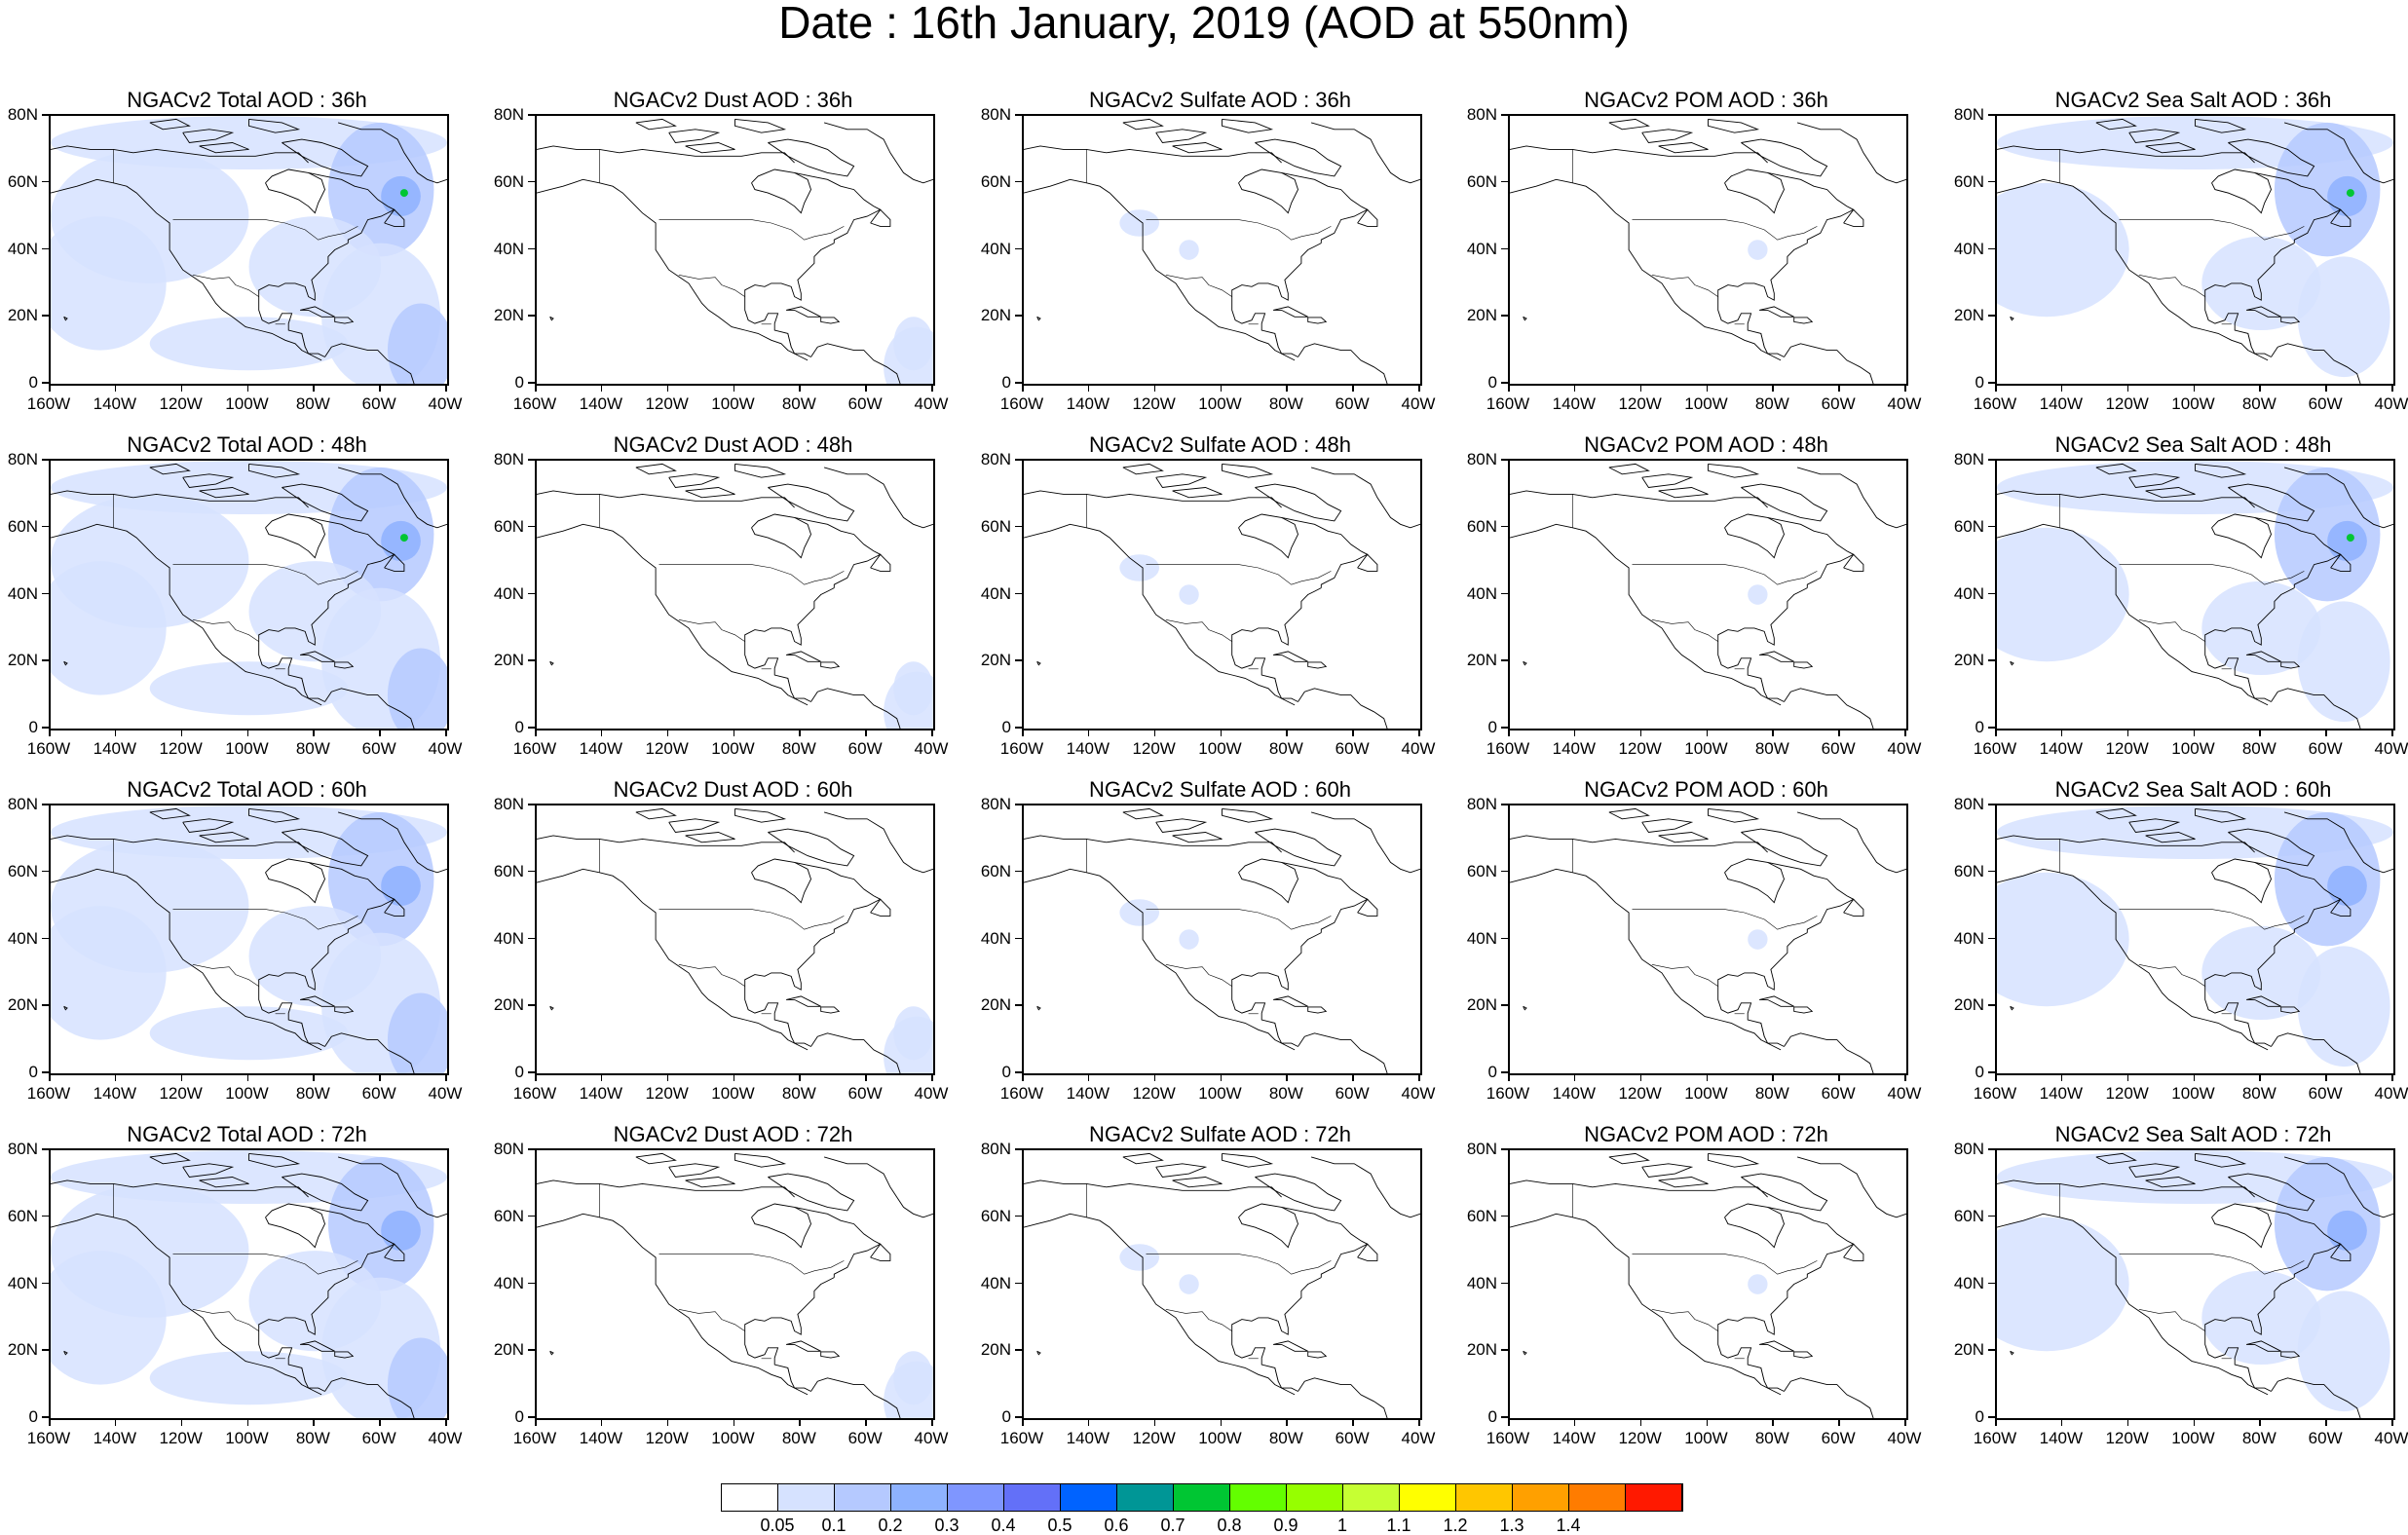  What do you see at coordinates (1204, 24) in the screenshot?
I see `figure-title: Date : 16th January, 2019 (AOD at 550nm)` at bounding box center [1204, 24].